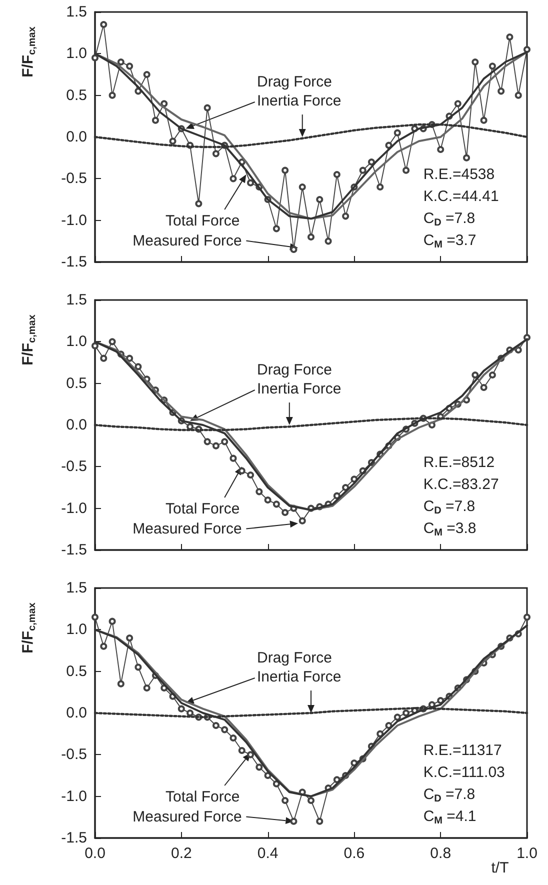  What do you see at coordinates (459, 462) in the screenshot?
I see `annotation: R.E.=8512` at bounding box center [459, 462].